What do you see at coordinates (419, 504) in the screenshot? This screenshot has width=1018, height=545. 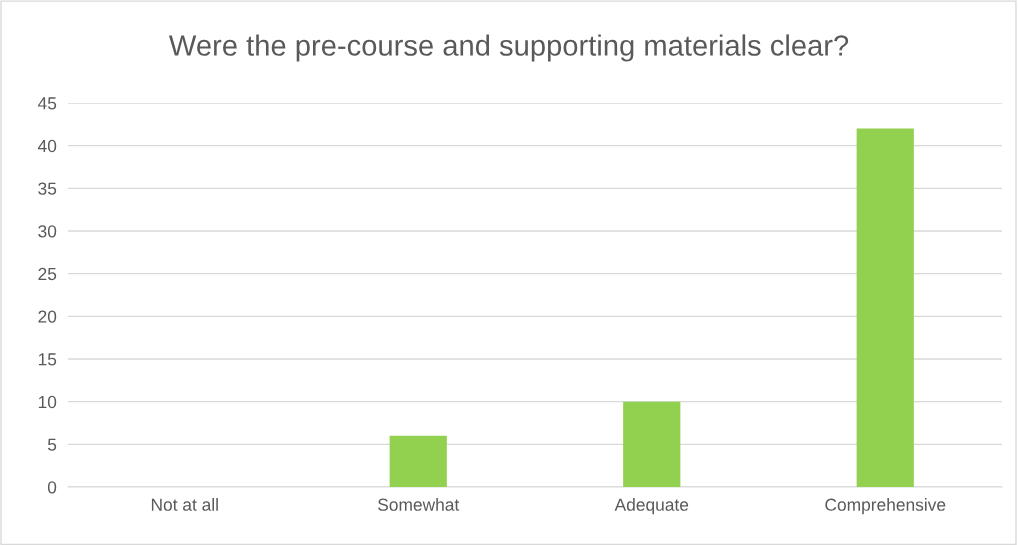 I see `x-tick-label: Somewhat` at bounding box center [419, 504].